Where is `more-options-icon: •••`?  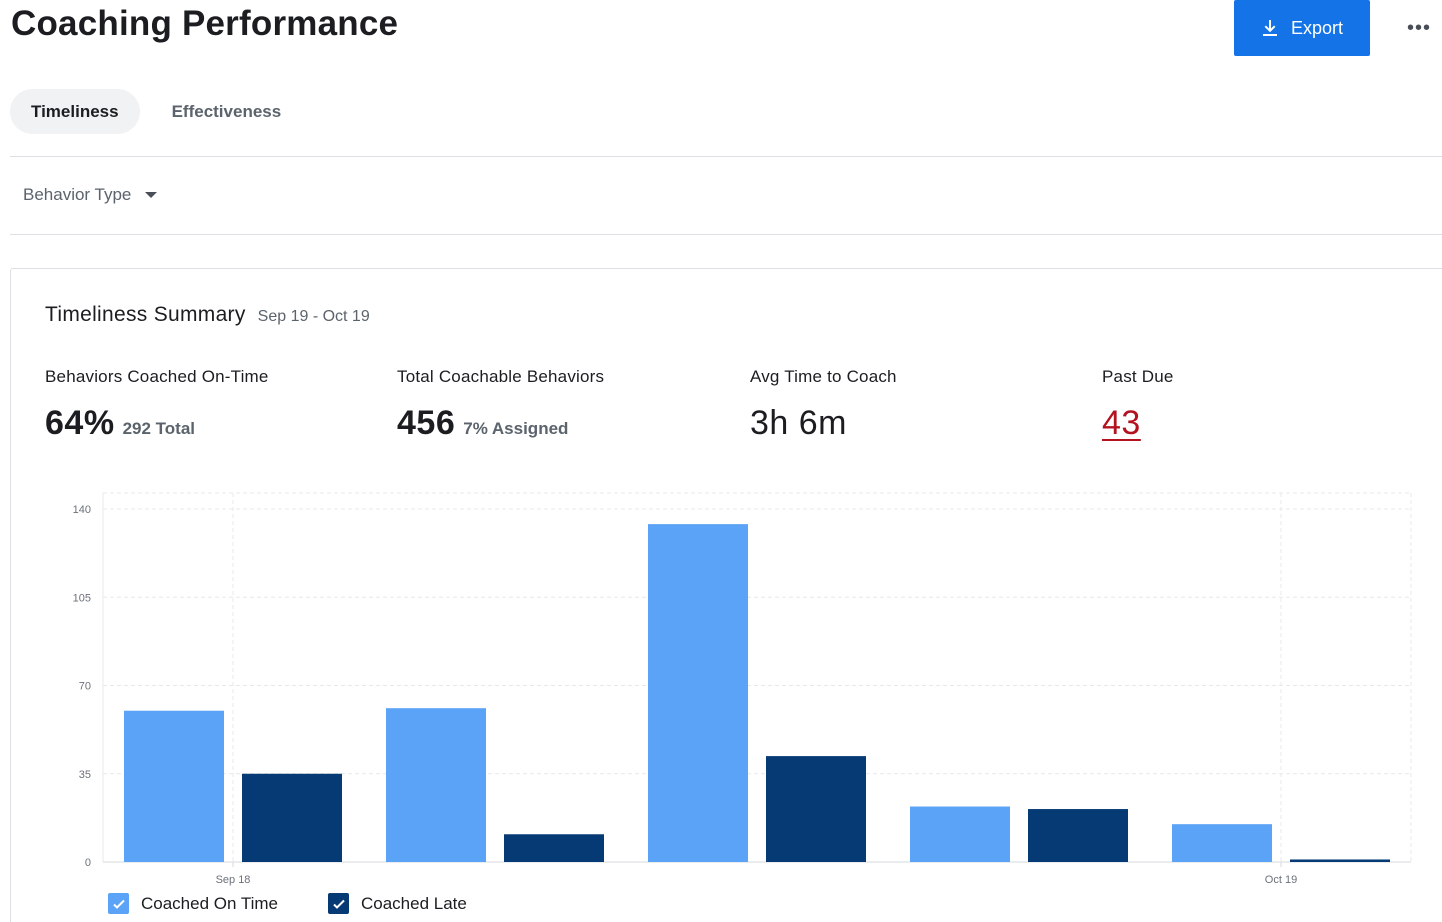
more-options-icon: ••• is located at coordinates (1418, 27).